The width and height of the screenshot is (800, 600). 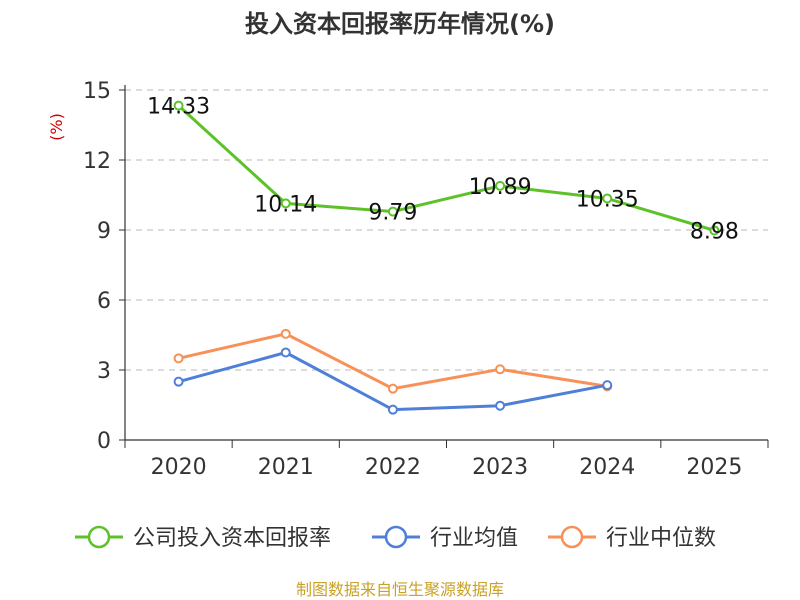 What do you see at coordinates (56, 127) in the screenshot?
I see `y-axis-label: (%)` at bounding box center [56, 127].